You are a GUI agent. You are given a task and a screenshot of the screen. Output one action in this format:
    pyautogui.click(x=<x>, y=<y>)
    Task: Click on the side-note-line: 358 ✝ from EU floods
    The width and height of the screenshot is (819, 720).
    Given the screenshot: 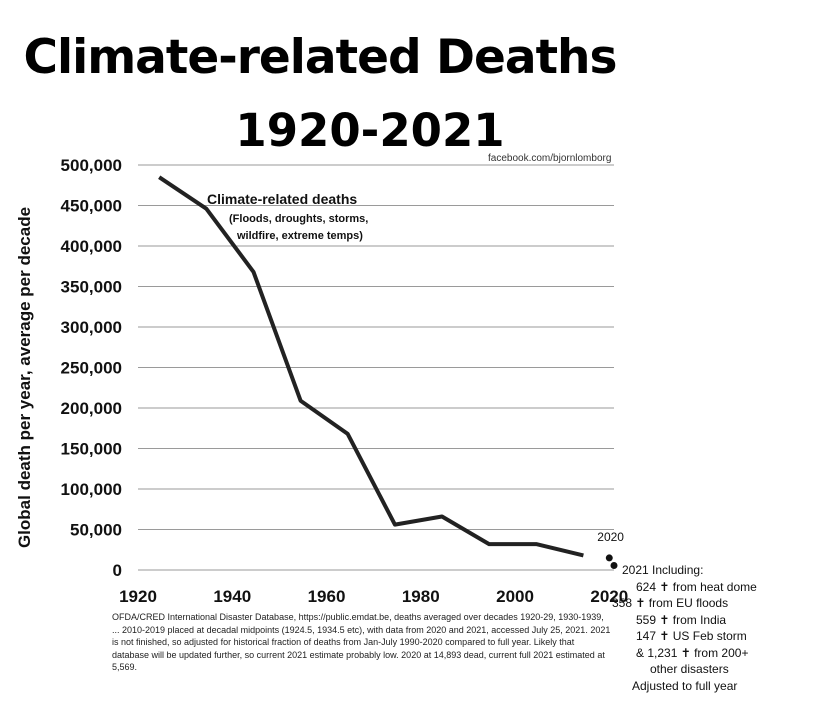 What is the action you would take?
    pyautogui.click(x=670, y=603)
    